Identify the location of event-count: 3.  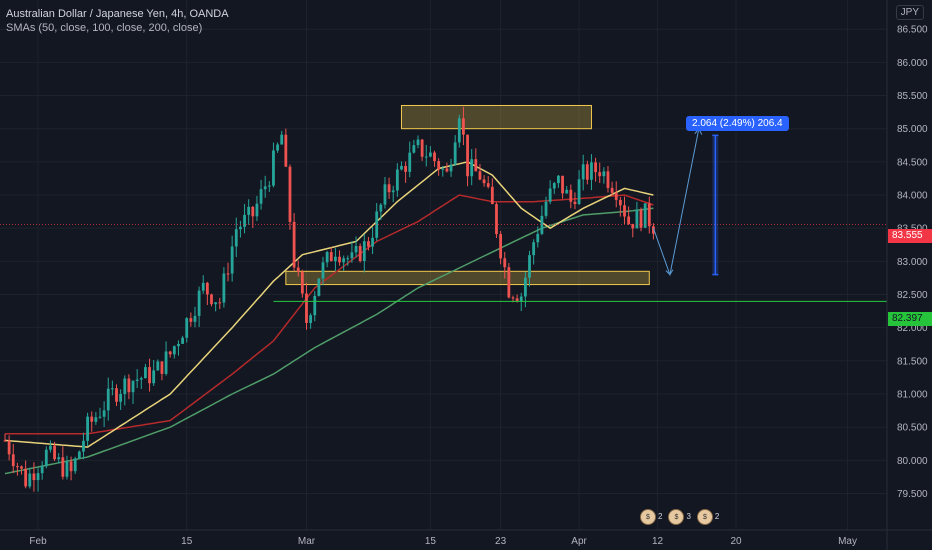
(688, 516).